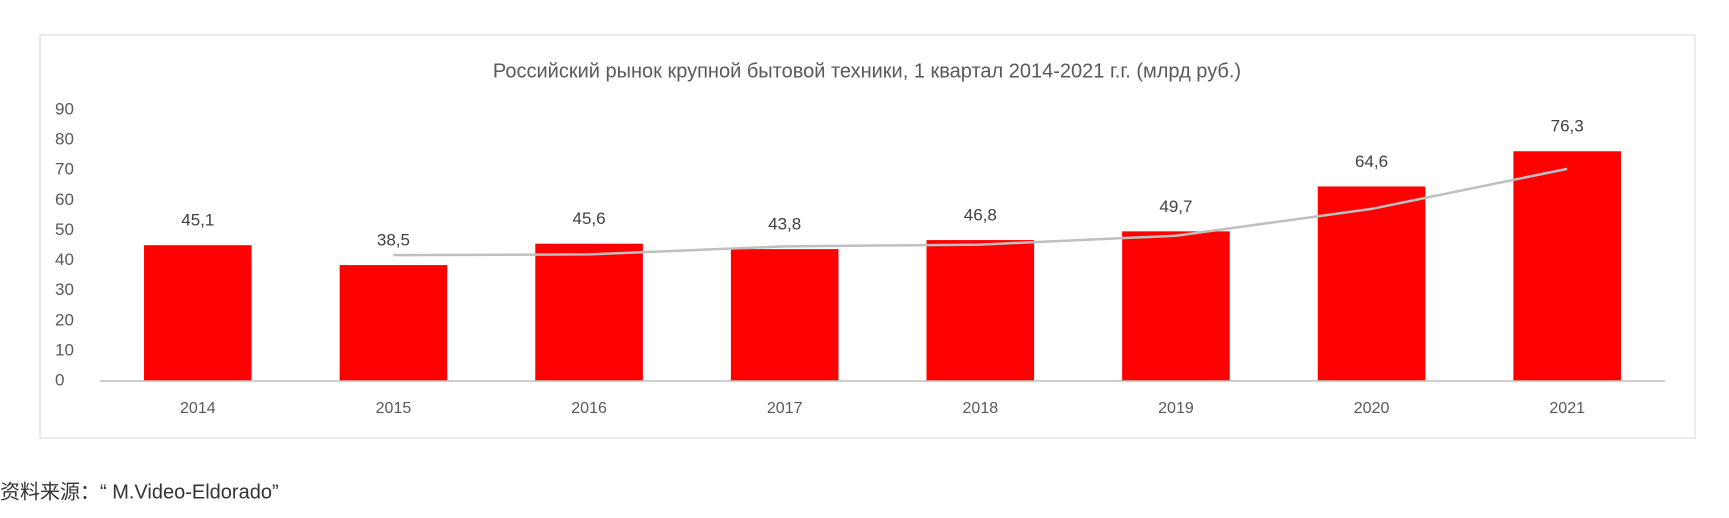 The width and height of the screenshot is (1729, 518). I want to click on y-tick-label: 10, so click(64, 349).